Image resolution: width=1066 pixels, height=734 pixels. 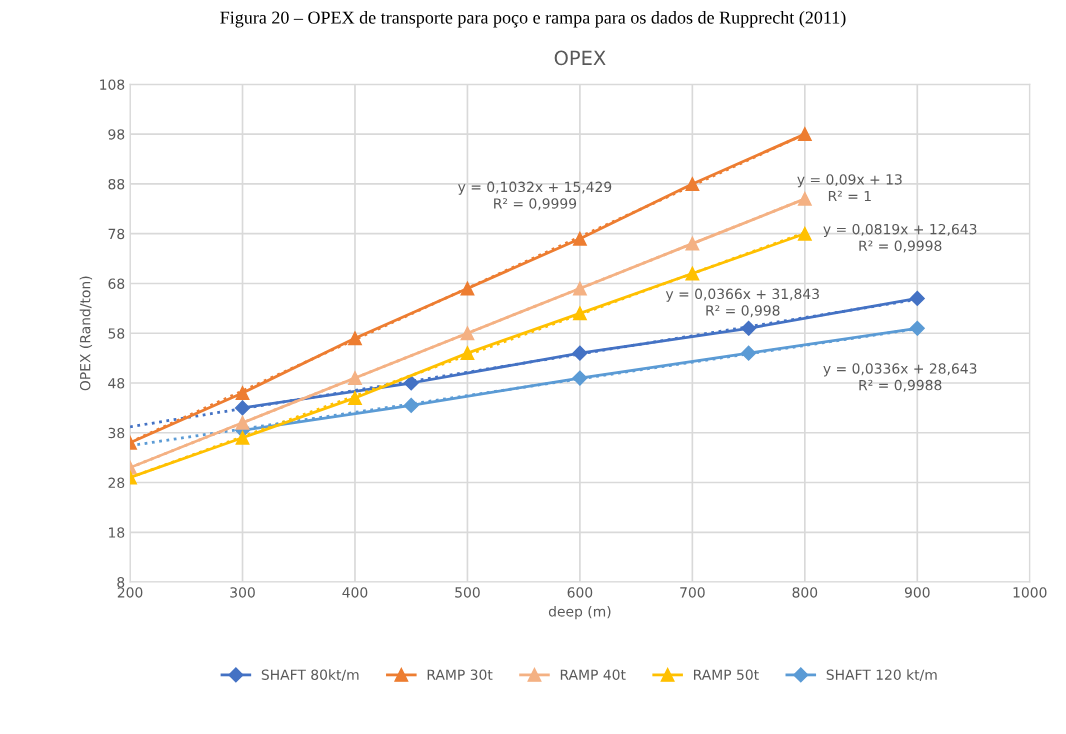 I want to click on x-tick-label: 700, so click(x=692, y=592).